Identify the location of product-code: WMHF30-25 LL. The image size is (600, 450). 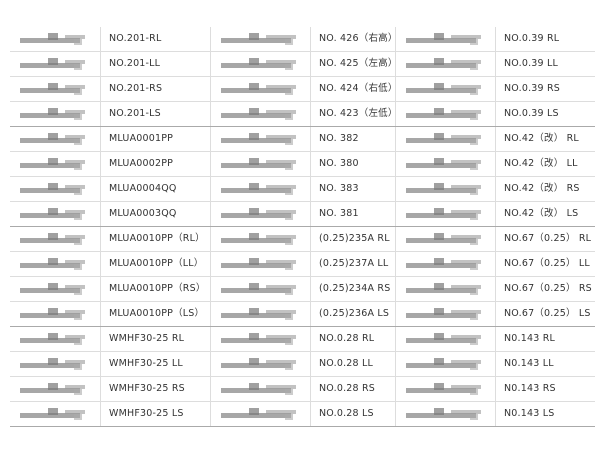
(155, 364).